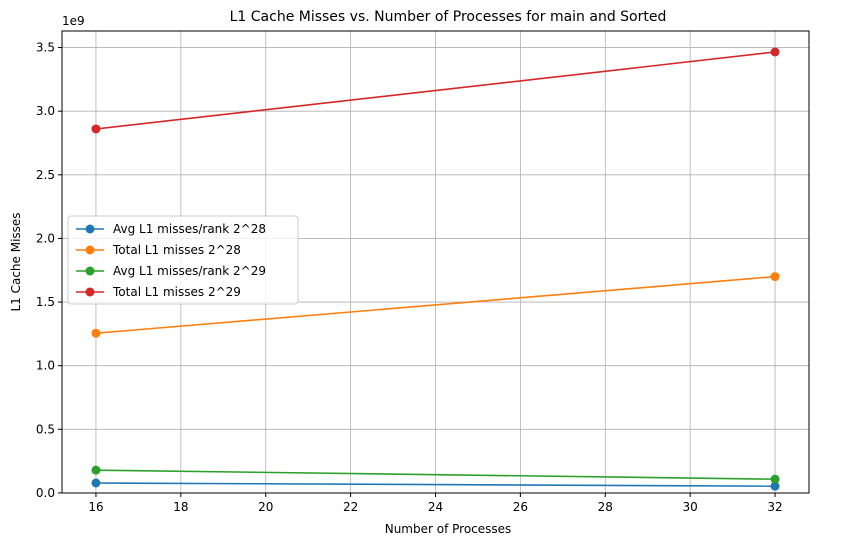  I want to click on y-tick-label: 1.5, so click(45, 302).